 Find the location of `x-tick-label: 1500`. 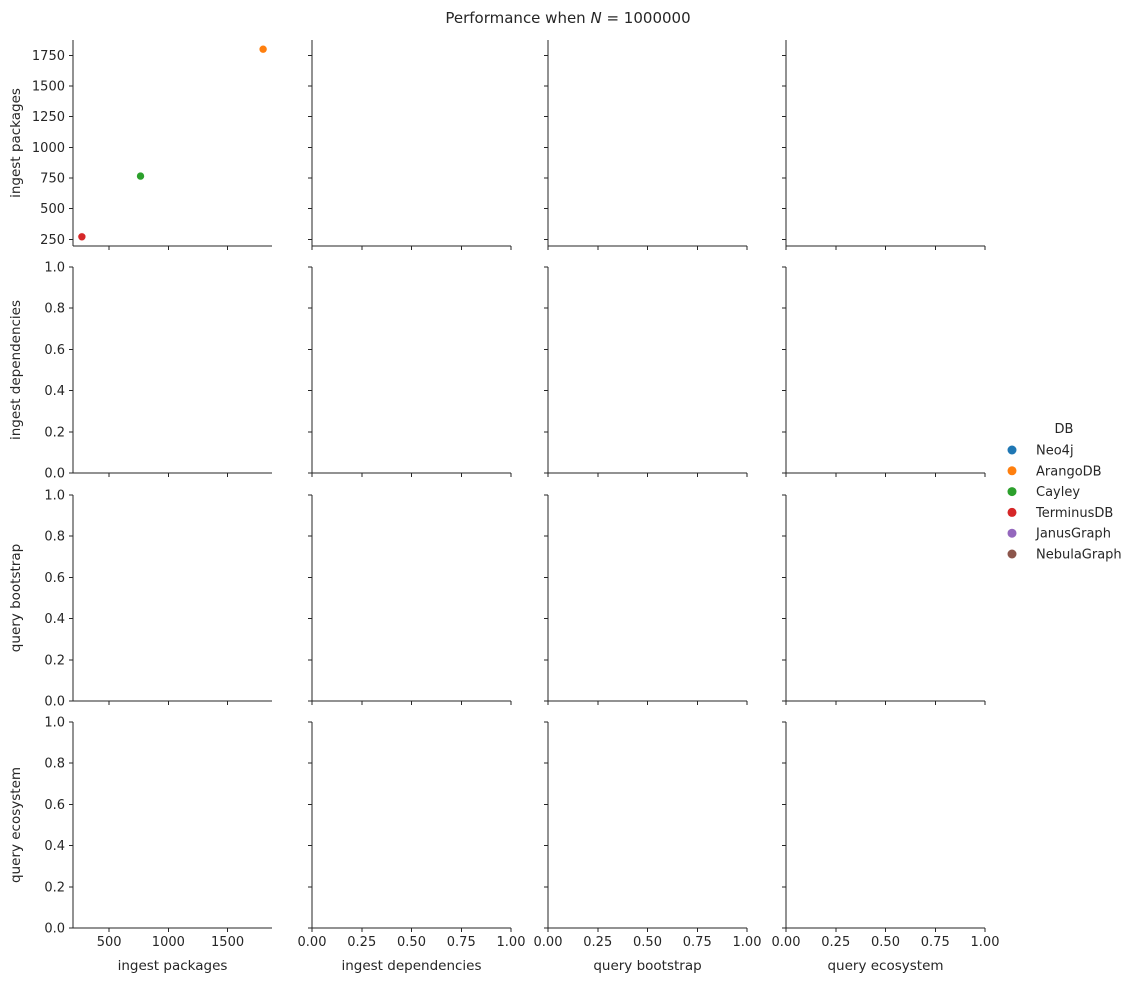

x-tick-label: 1500 is located at coordinates (227, 942).